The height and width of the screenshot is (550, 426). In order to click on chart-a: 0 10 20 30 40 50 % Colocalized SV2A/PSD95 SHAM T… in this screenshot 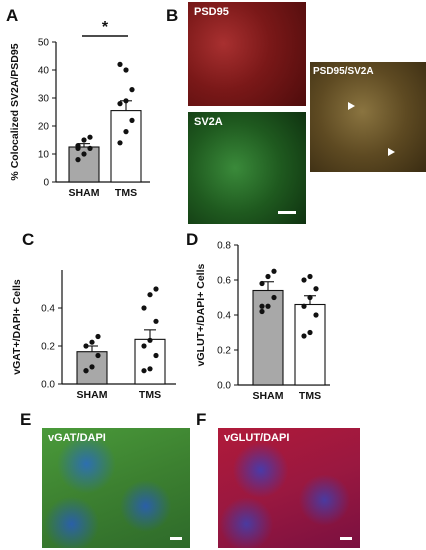, I will do `click(79, 109)`.